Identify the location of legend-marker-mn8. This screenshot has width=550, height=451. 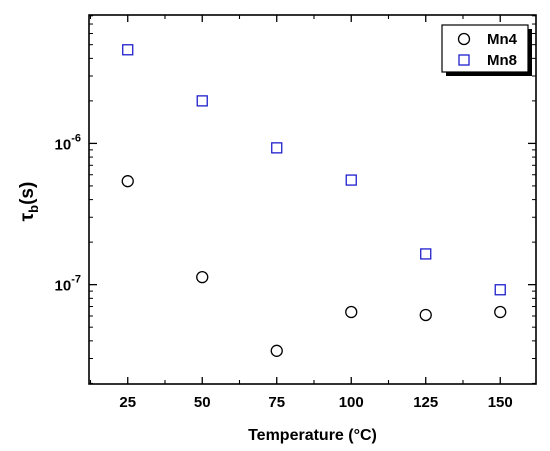
(464, 60).